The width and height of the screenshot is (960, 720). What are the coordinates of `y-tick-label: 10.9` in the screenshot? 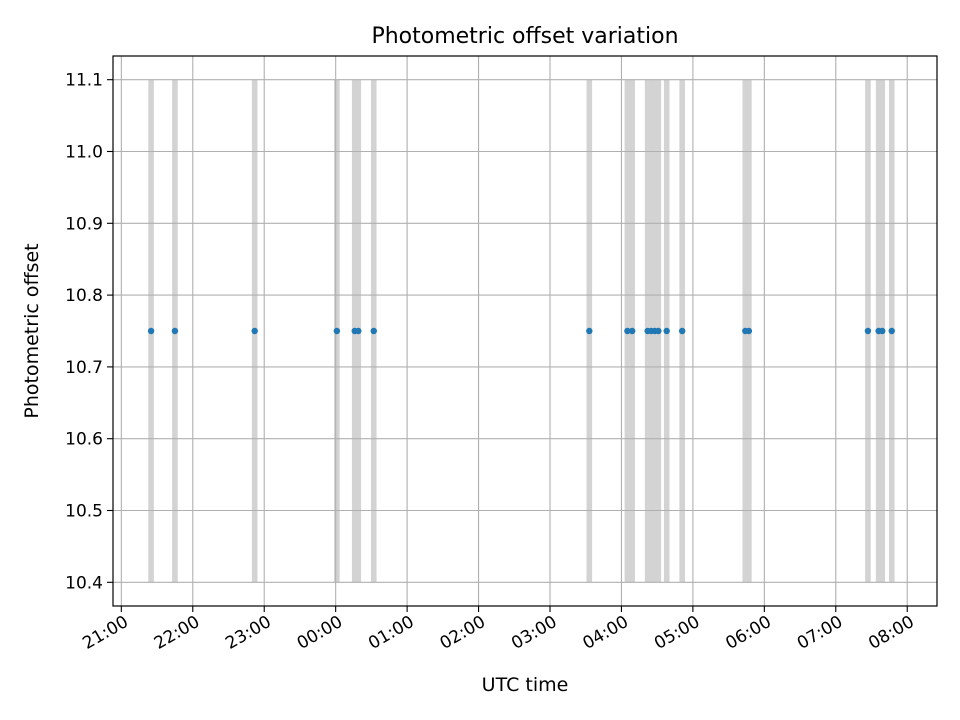 It's located at (84, 224).